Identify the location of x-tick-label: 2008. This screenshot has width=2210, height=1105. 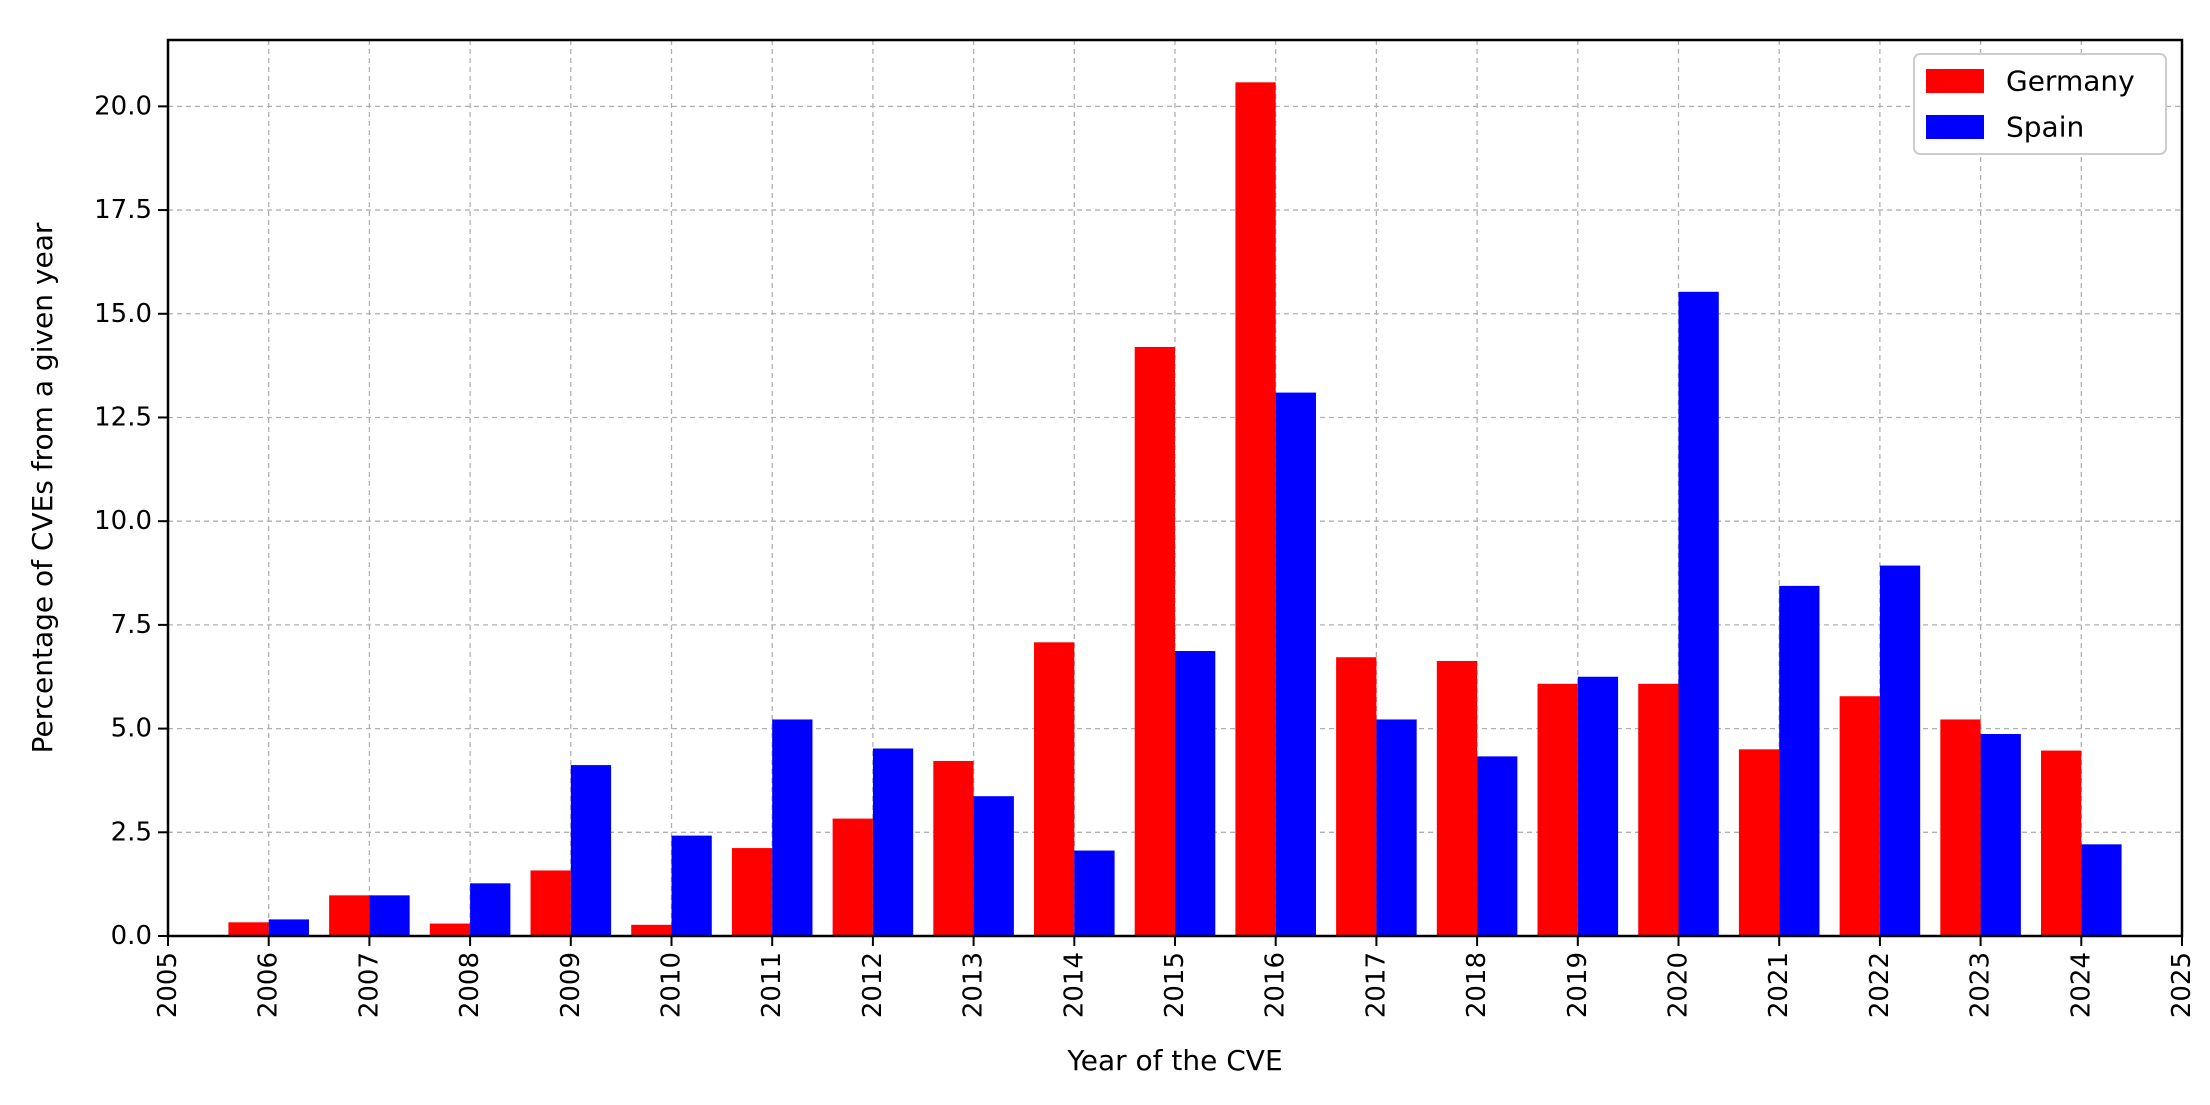
(470, 985).